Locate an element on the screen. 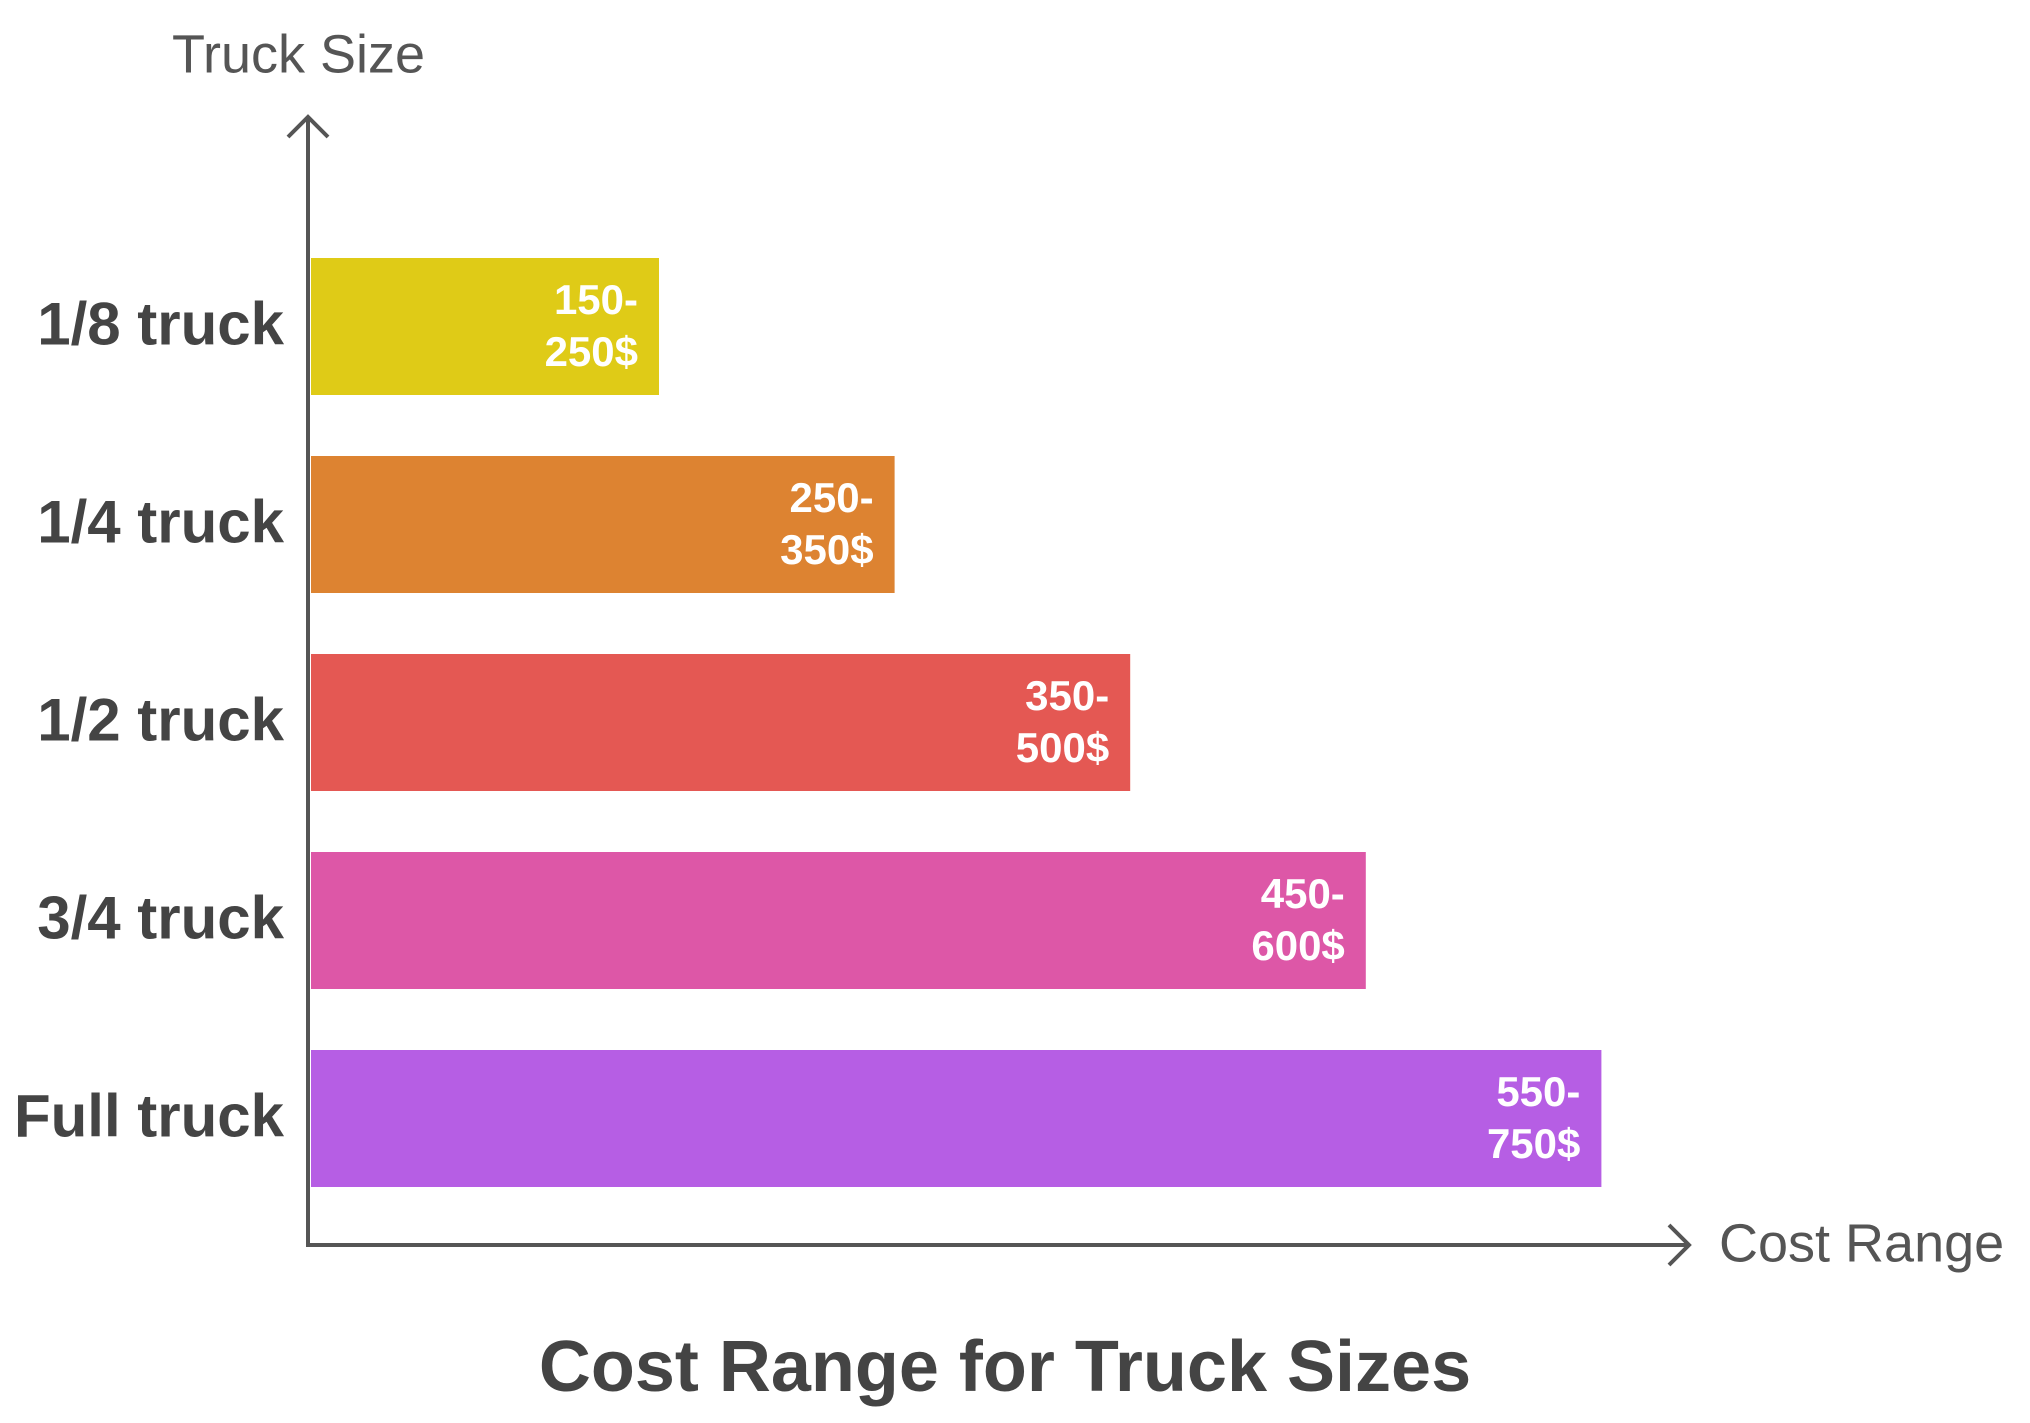 This screenshot has height=1423, width=2030. value-label: 150-250$ is located at coordinates (591, 325).